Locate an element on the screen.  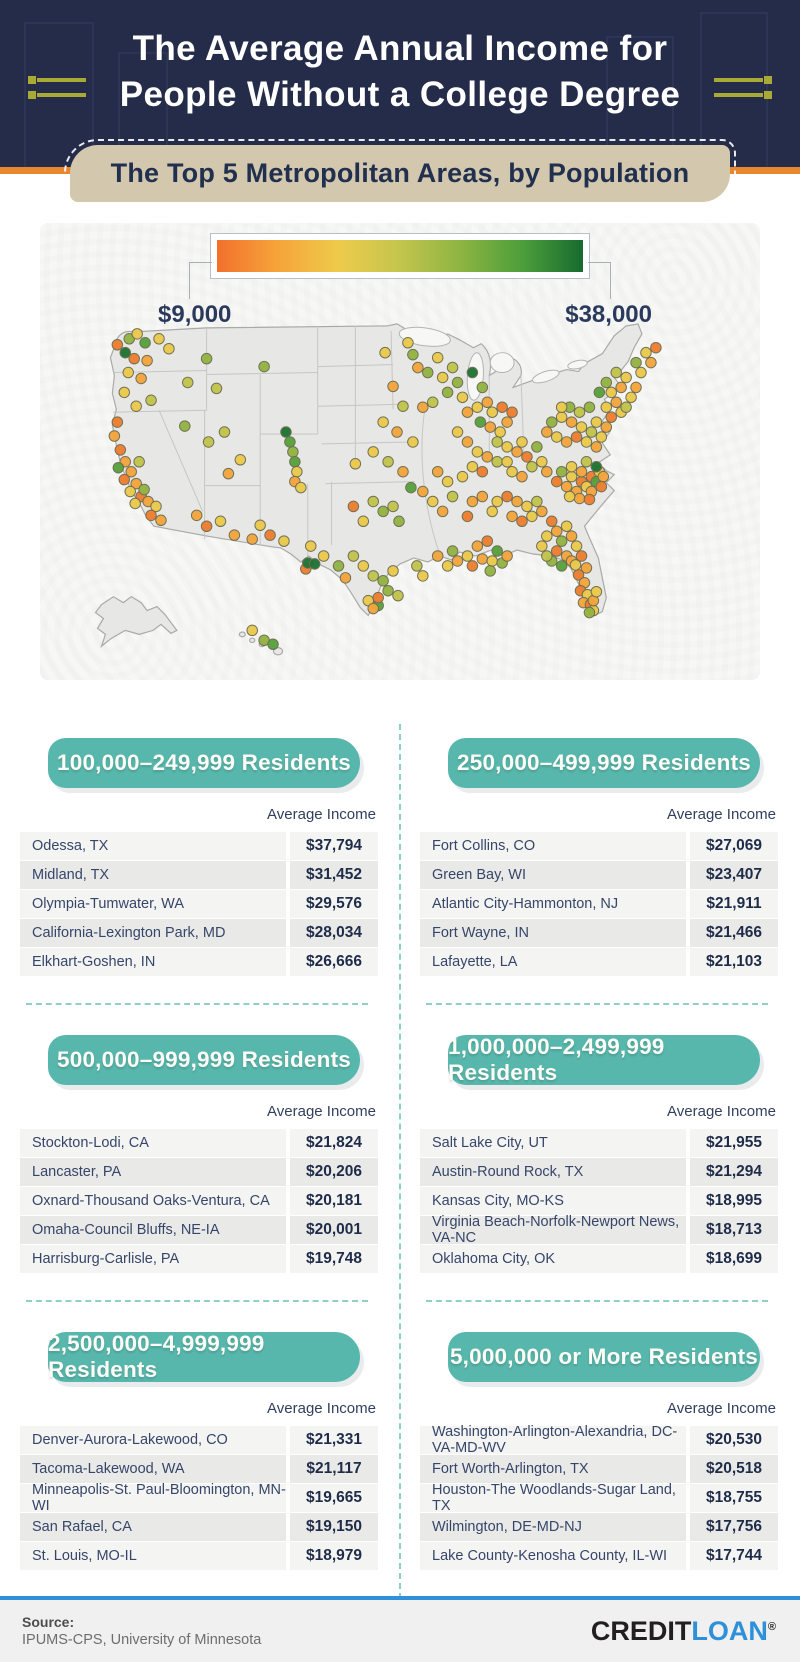
horizontal-dashed-divider is located at coordinates (597, 1004).